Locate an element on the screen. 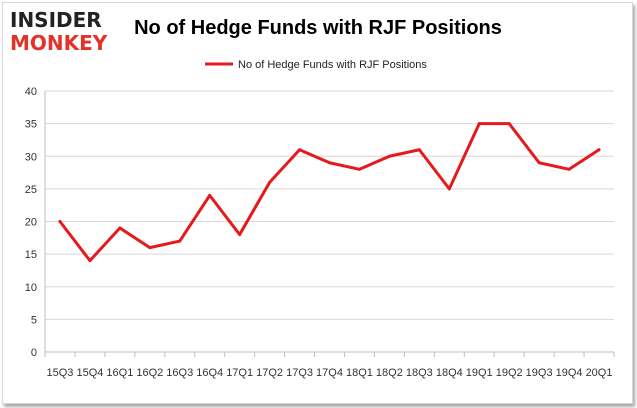  x-tick-label: 16Q3 is located at coordinates (179, 373).